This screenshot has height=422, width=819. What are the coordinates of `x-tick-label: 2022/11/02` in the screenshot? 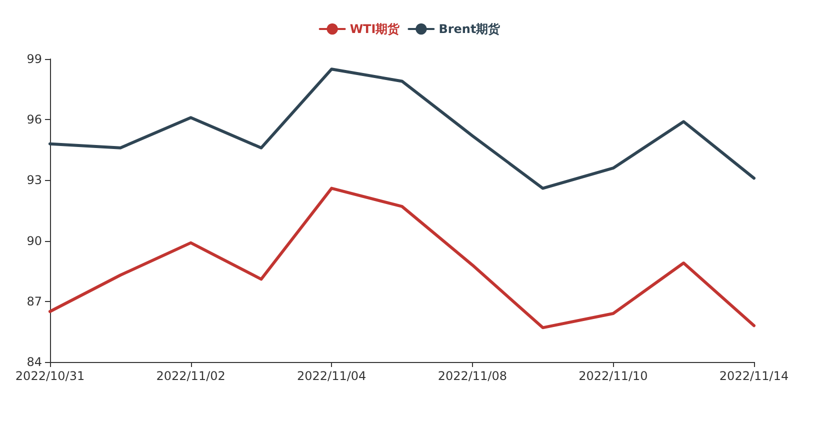 It's located at (191, 376).